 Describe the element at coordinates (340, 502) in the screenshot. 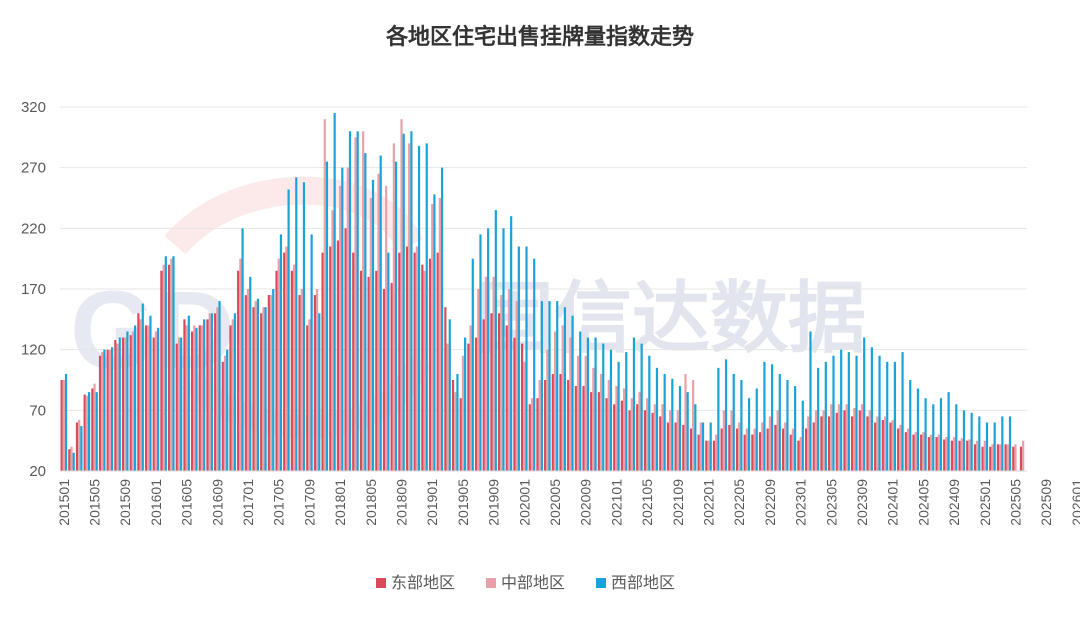

I see `x-tick-label: 201801` at that location.